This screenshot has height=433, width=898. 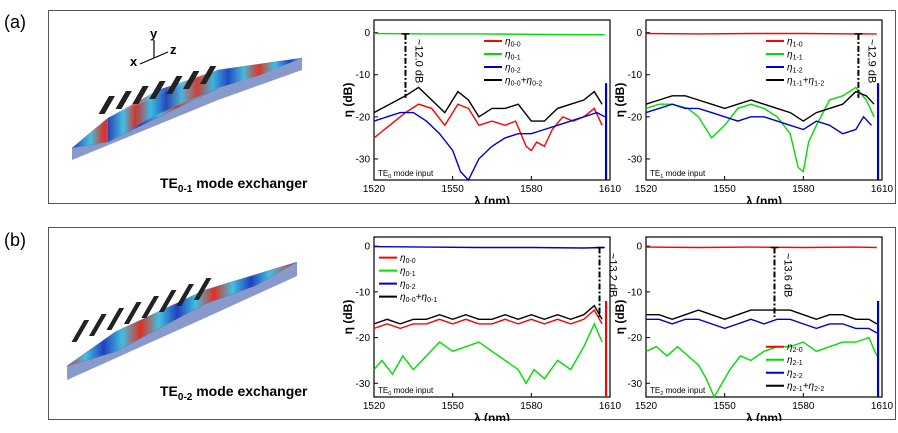 I want to click on input-mode-note: TE2 mode input, so click(x=678, y=391).